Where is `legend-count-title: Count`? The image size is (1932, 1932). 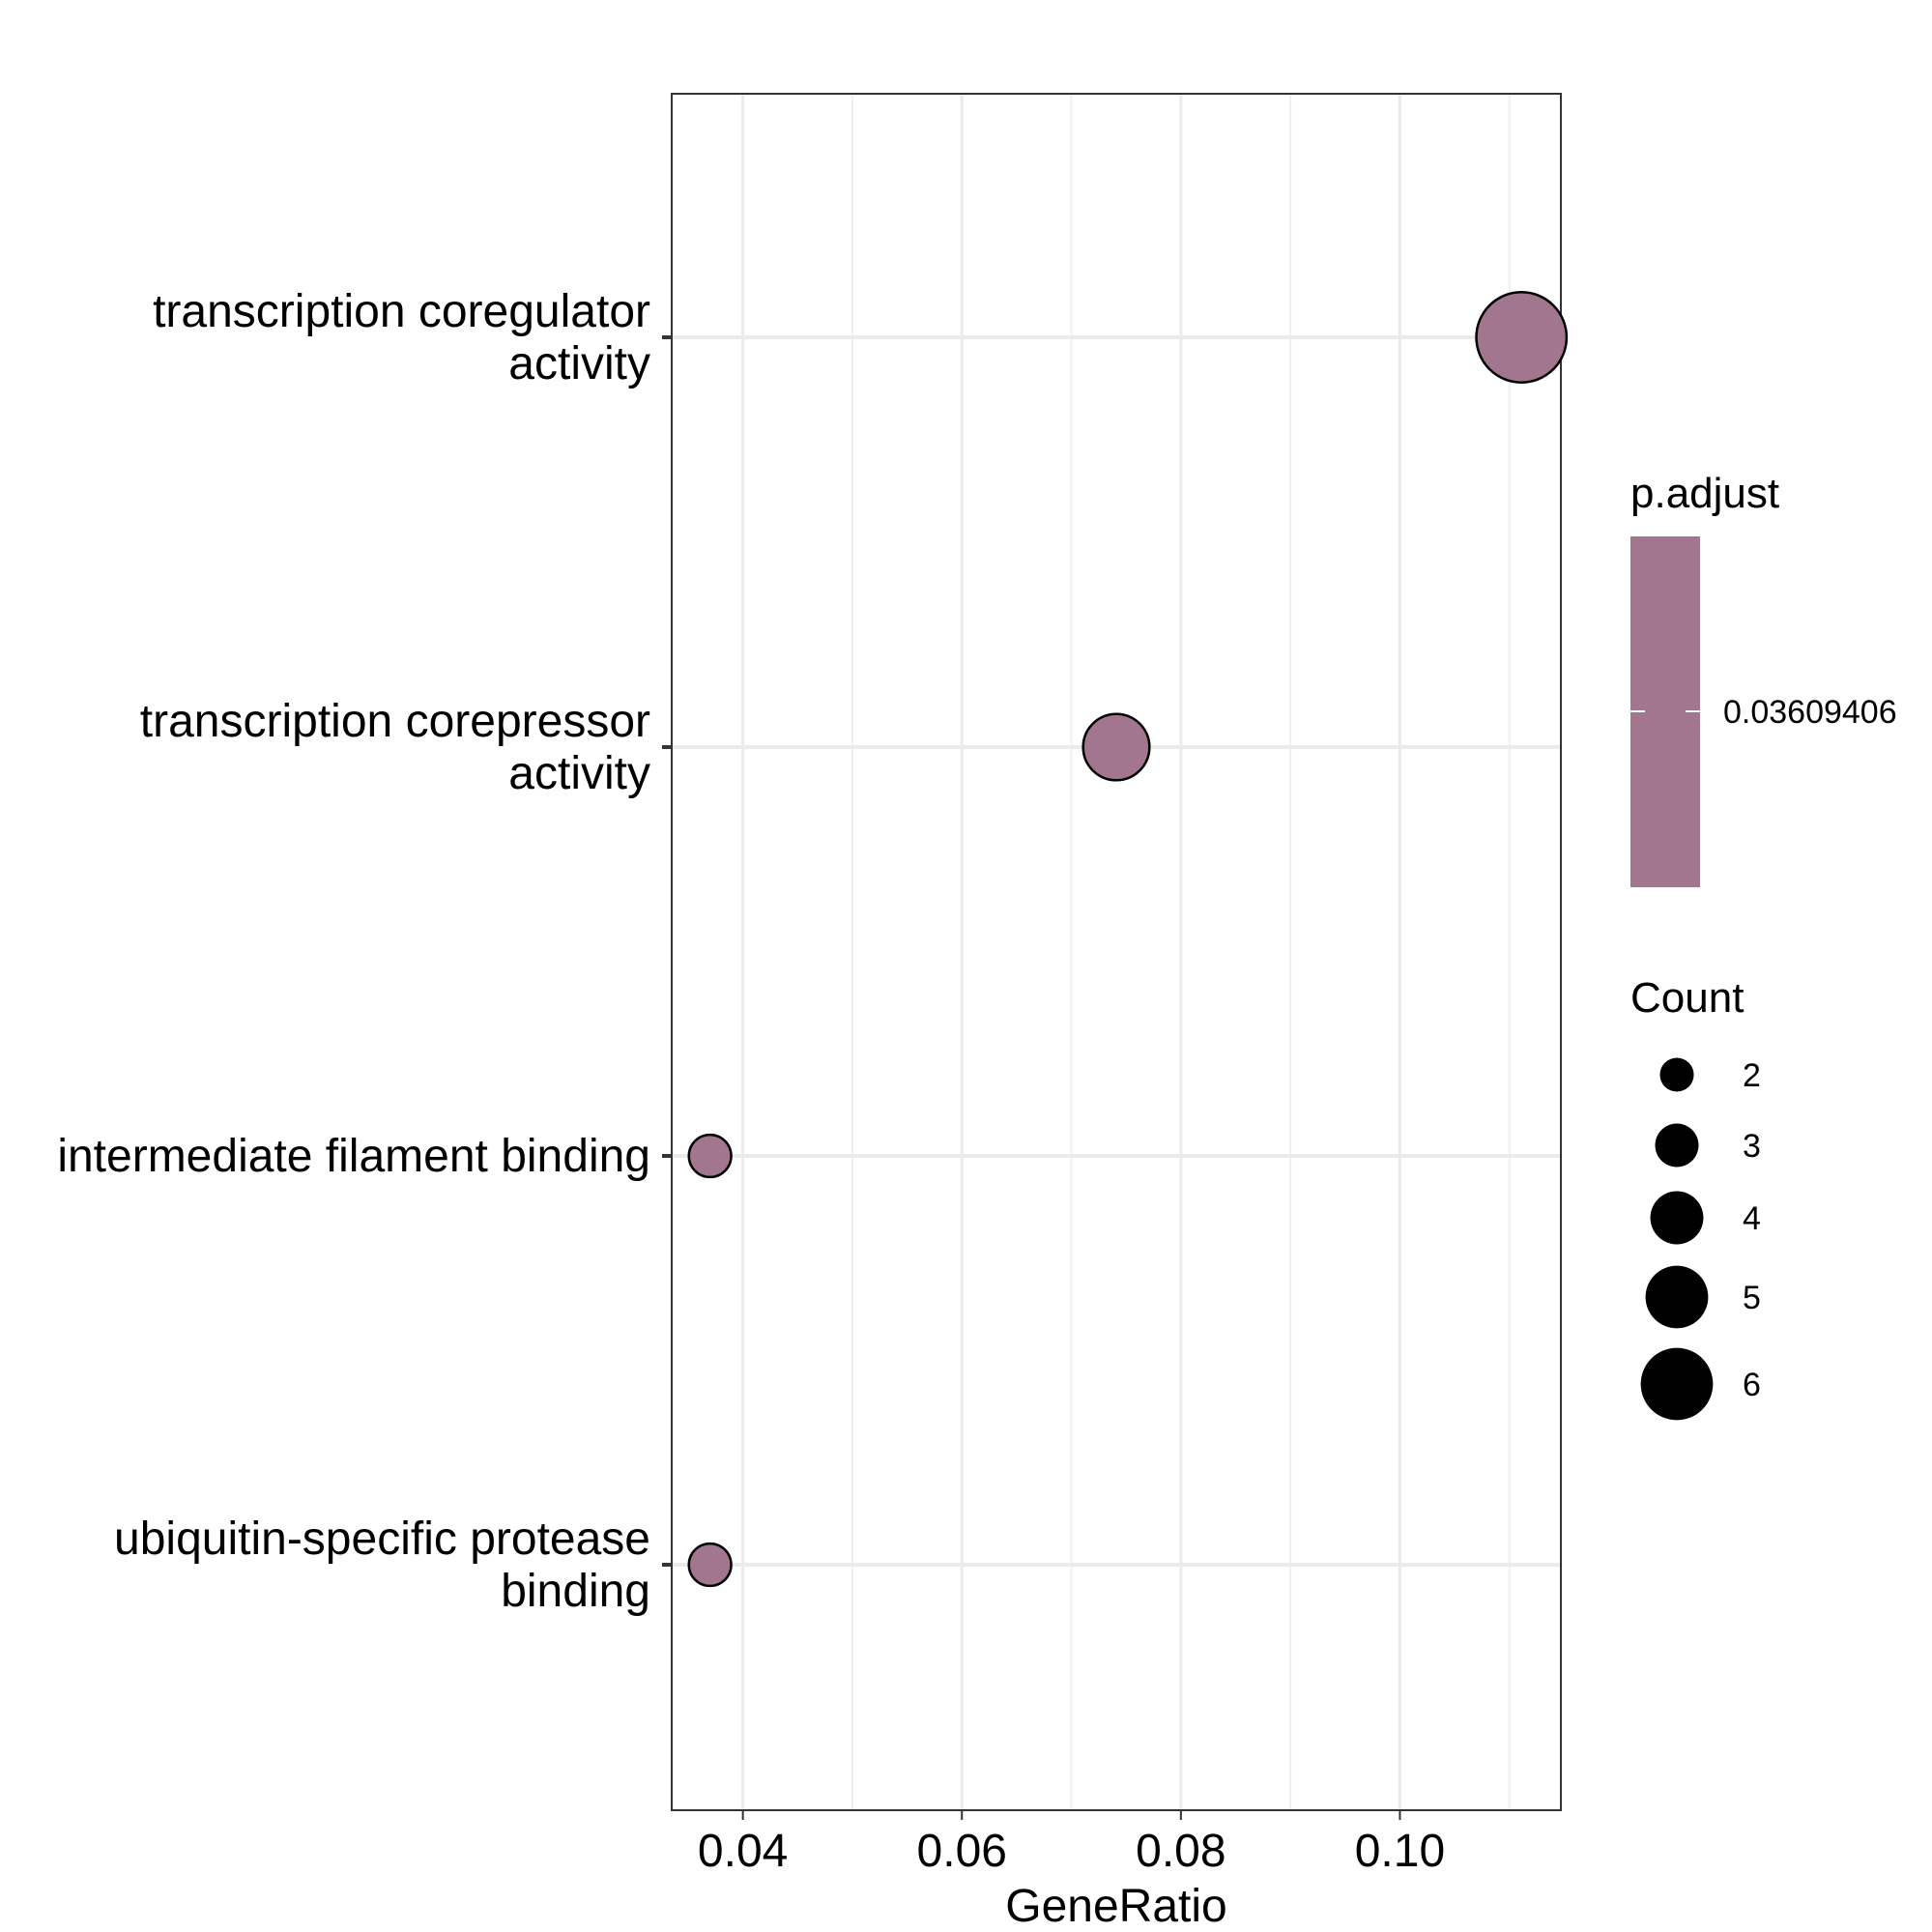
legend-count-title: Count is located at coordinates (1687, 998).